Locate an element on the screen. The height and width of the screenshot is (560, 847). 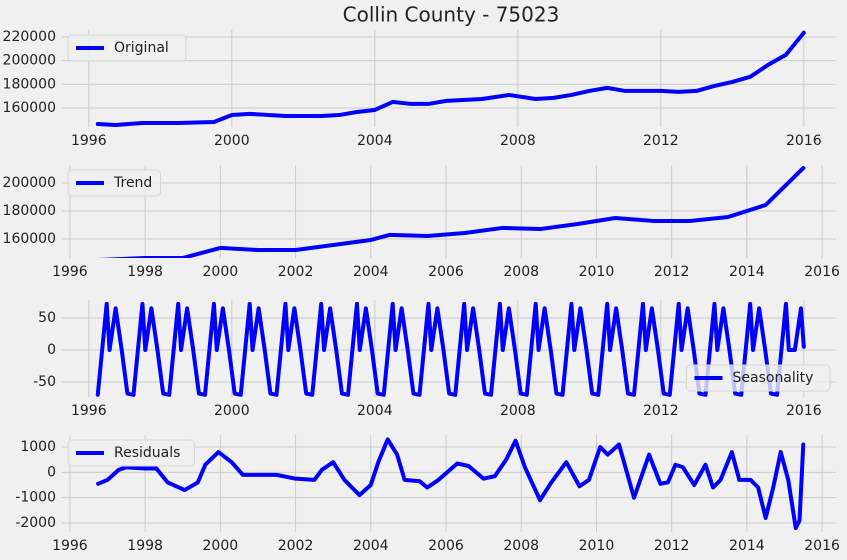
legend: Residuals is located at coordinates (131, 453).